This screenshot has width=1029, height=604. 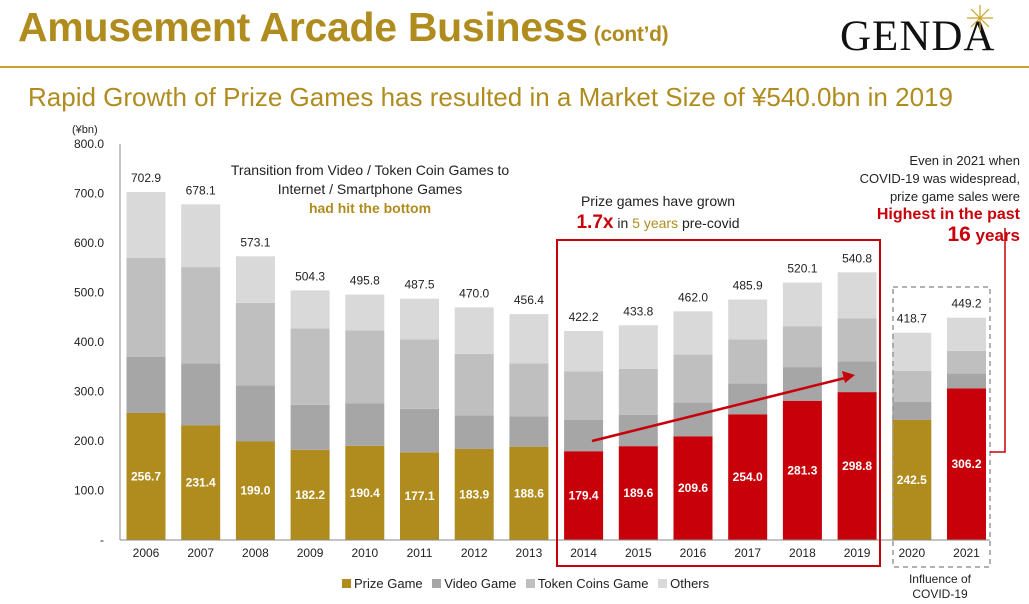 I want to click on prize-value-label-2019: 298.8, so click(x=857, y=466).